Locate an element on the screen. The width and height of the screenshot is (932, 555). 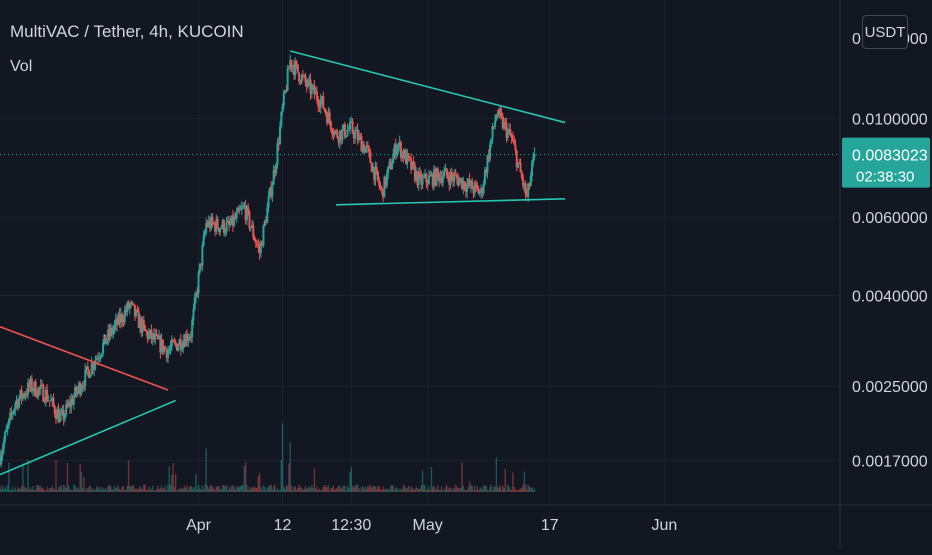
volume-legend: Vol is located at coordinates (21, 66).